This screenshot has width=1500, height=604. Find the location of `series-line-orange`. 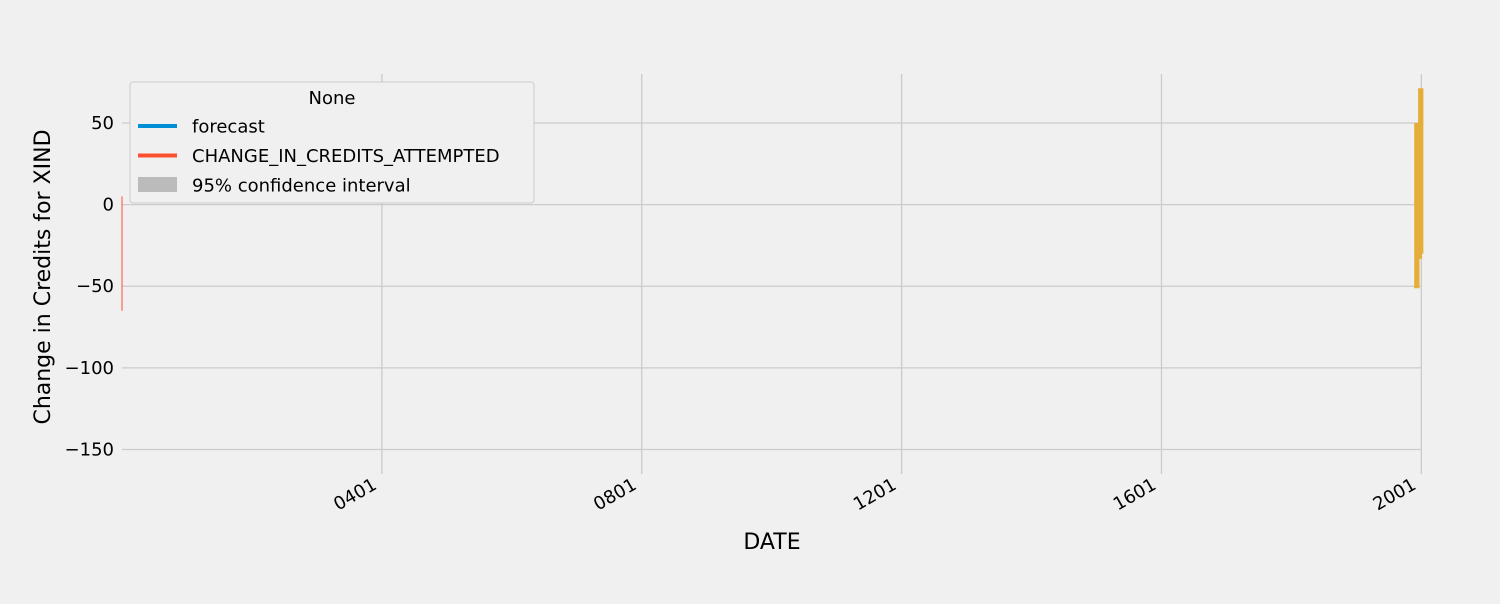

series-line-orange is located at coordinates (1419, 188).